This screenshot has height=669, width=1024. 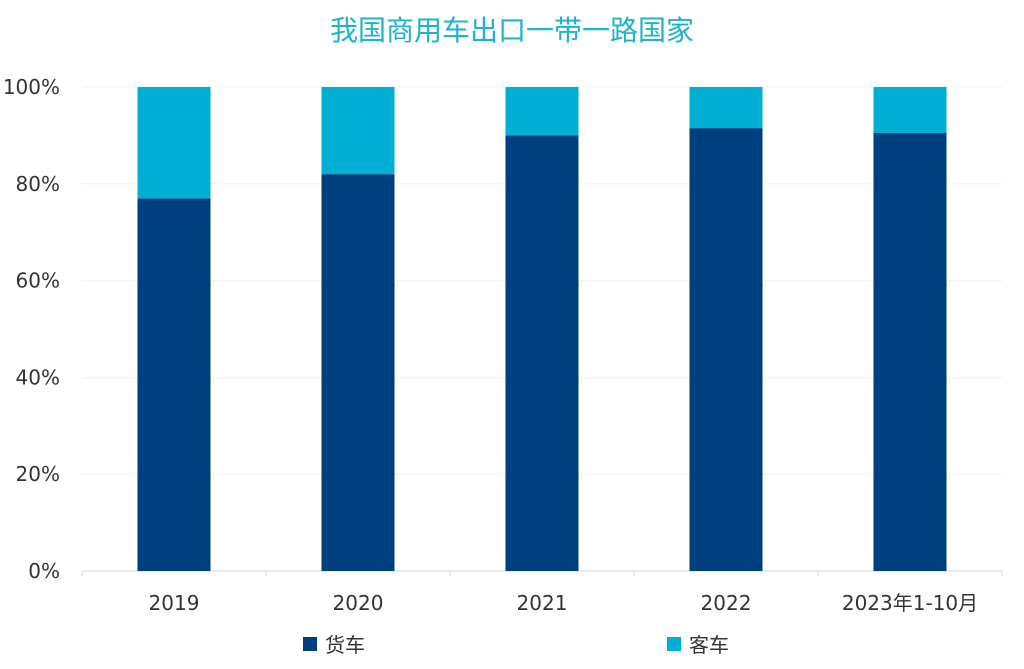 What do you see at coordinates (542, 603) in the screenshot?
I see `x-tick-label: 2021` at bounding box center [542, 603].